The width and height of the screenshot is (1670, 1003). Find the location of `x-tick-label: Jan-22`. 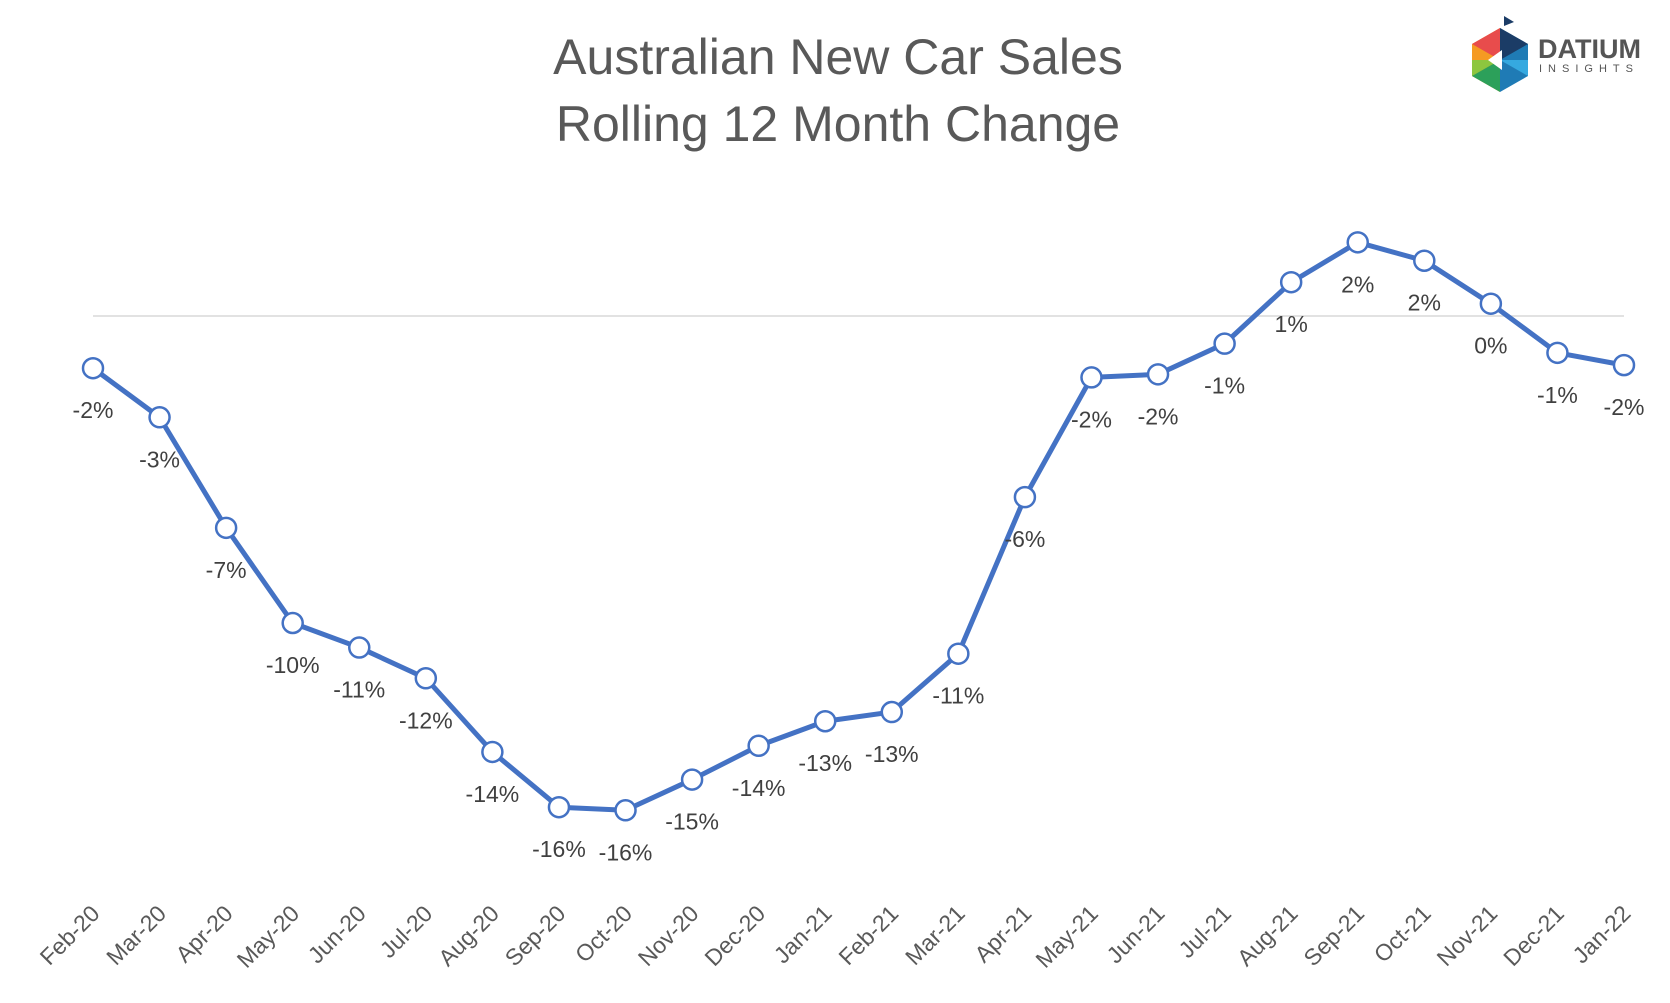

x-tick-label: Jan-22 is located at coordinates (1601, 934).